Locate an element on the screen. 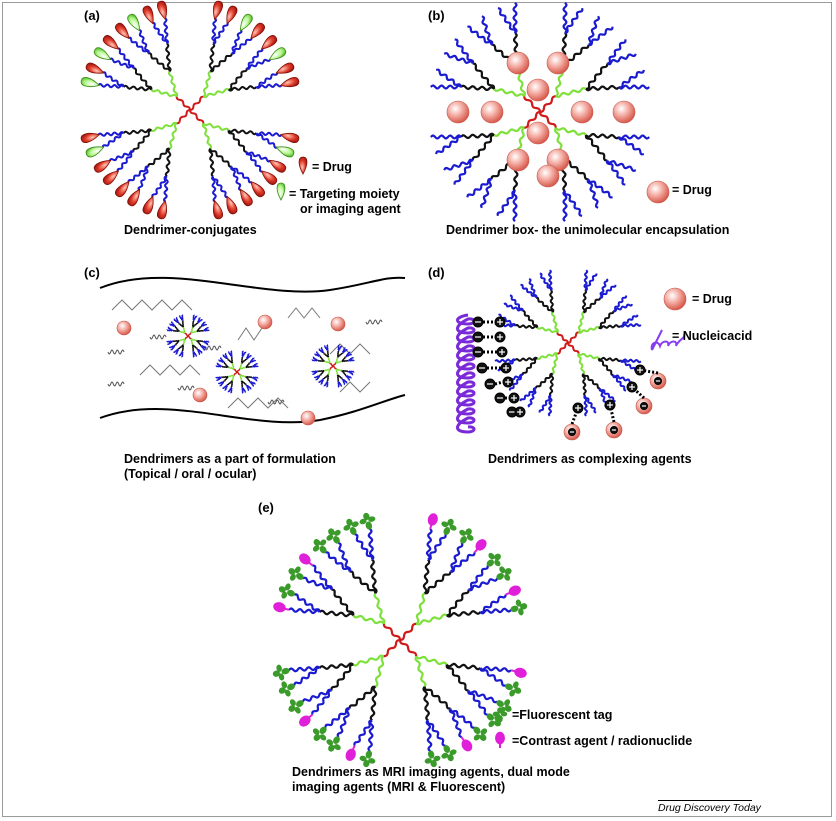 The width and height of the screenshot is (836, 821). contrast-agent is located at coordinates (466, 744).